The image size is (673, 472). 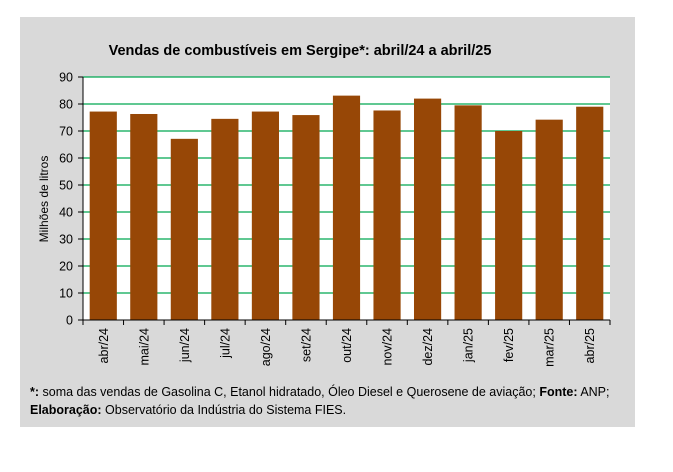 I want to click on footnote-source: ANP;, so click(x=593, y=392).